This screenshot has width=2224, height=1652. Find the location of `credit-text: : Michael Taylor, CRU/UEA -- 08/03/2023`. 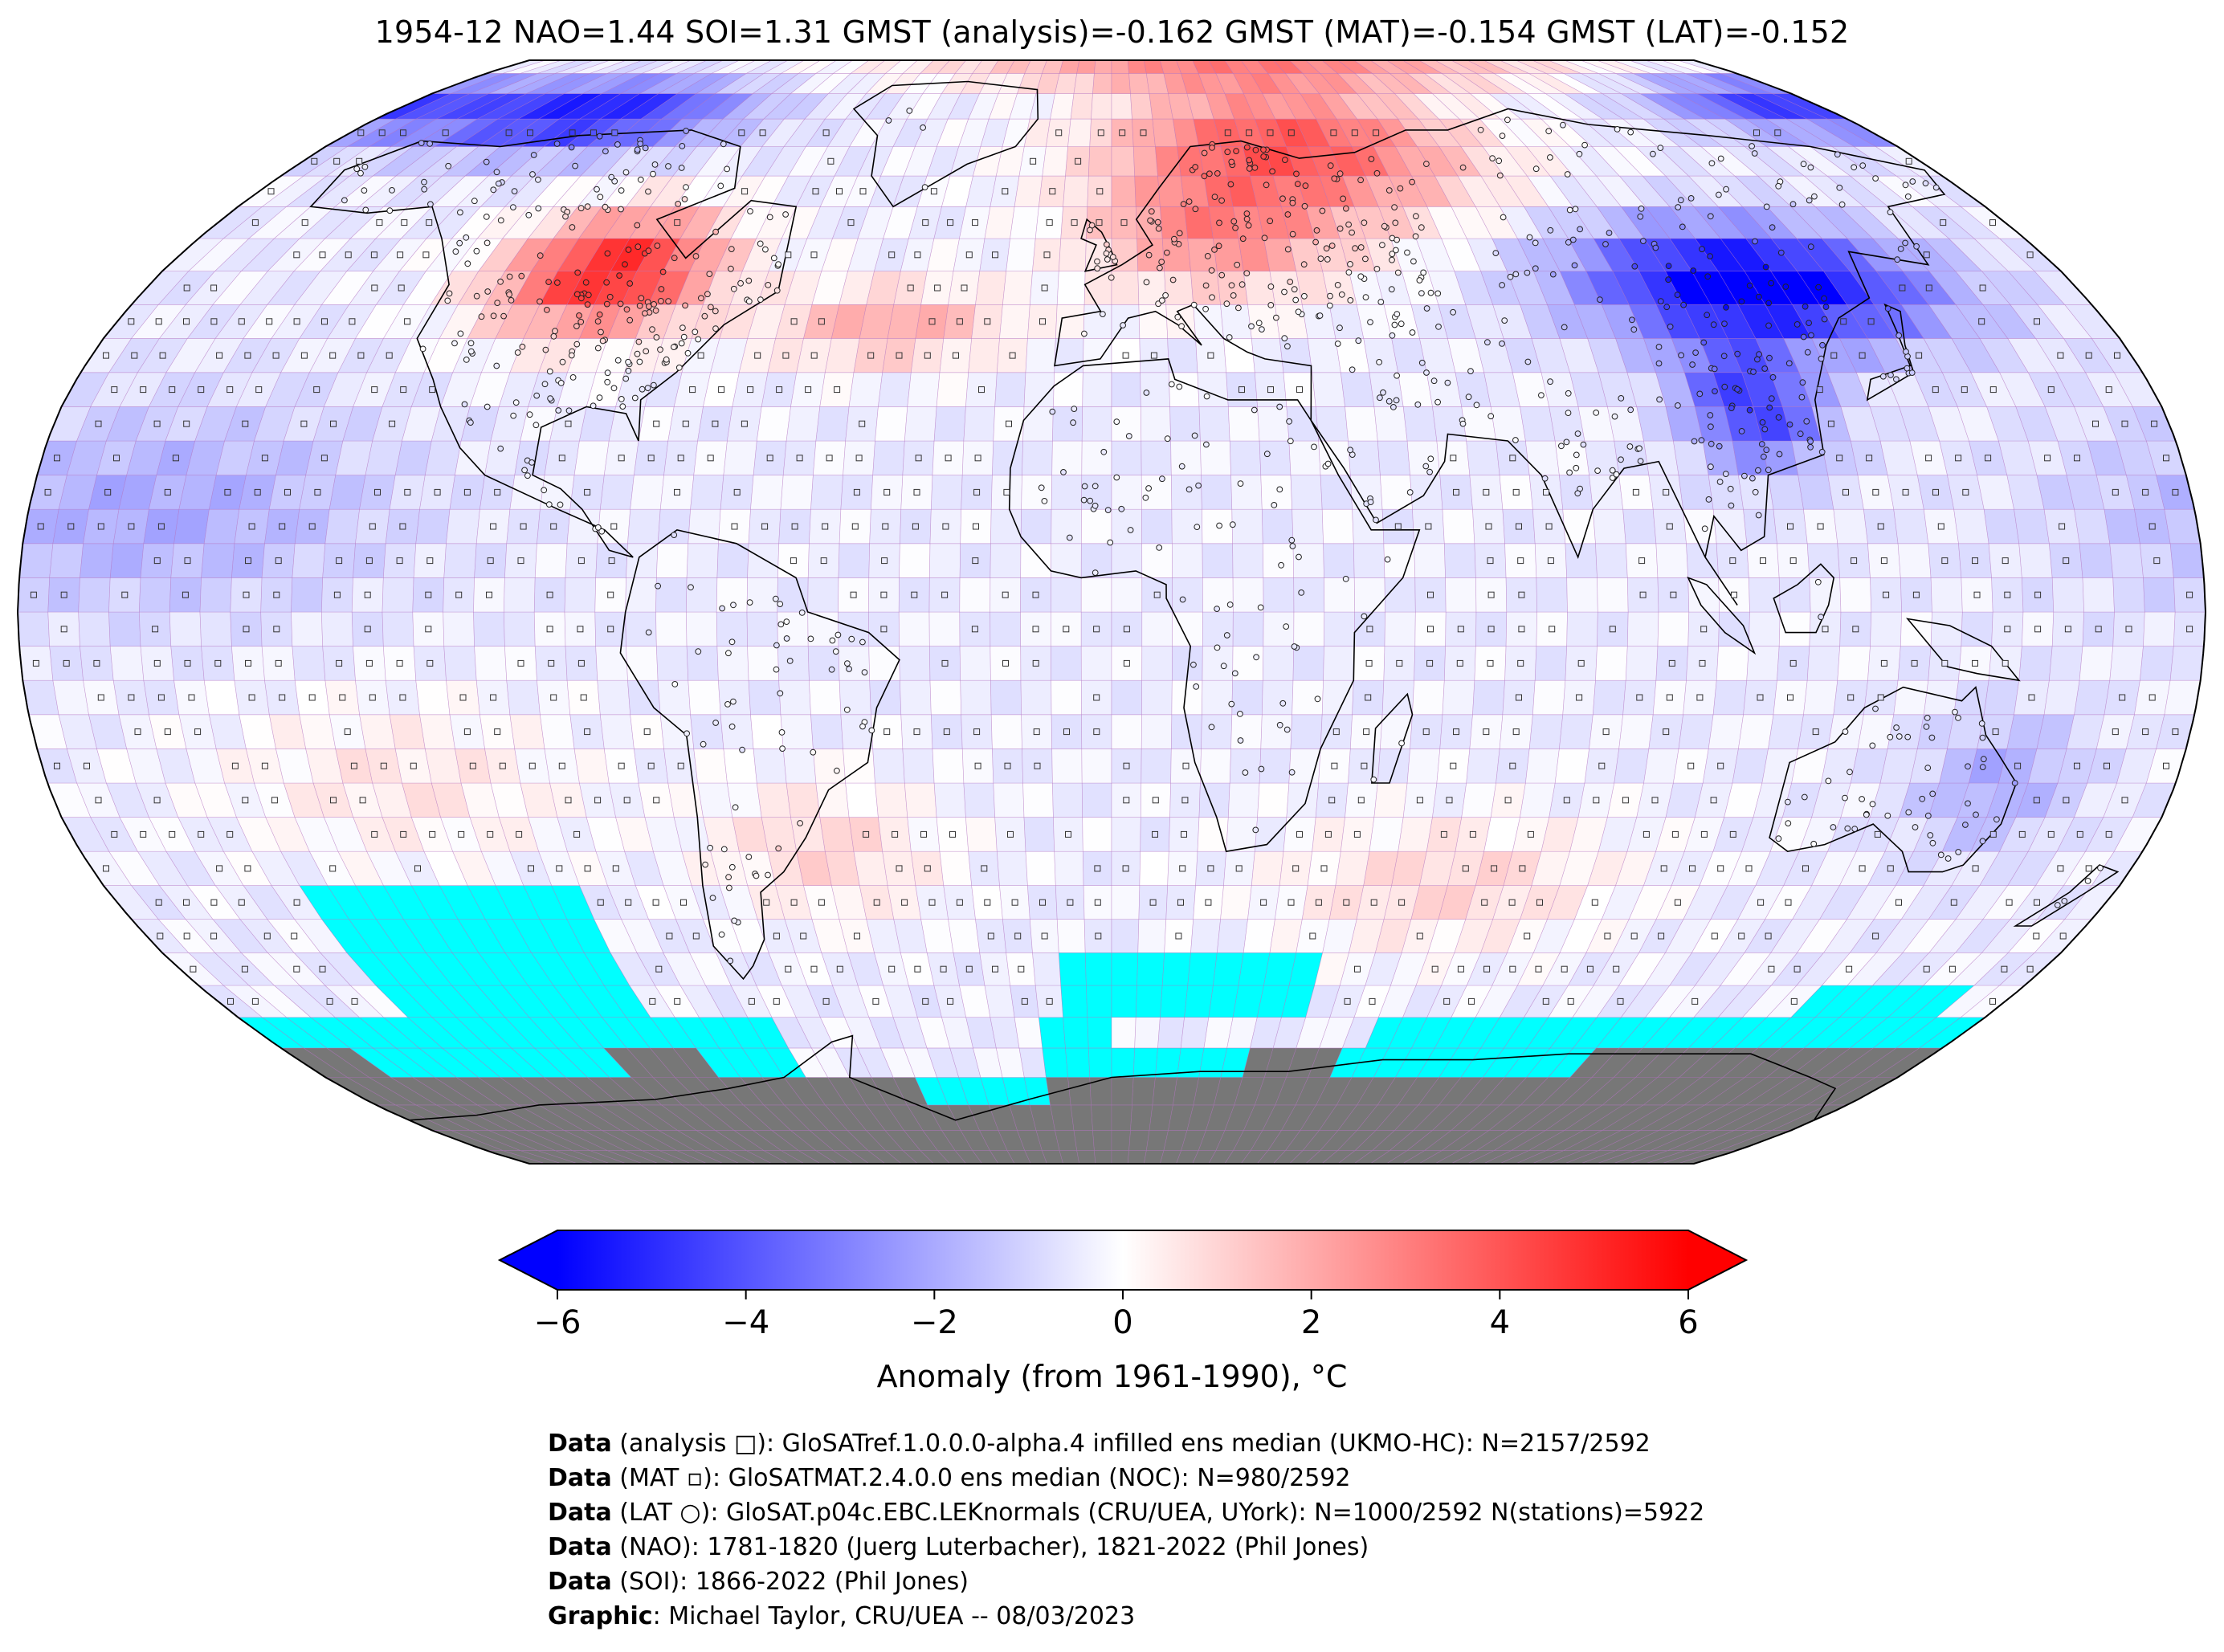

credit-text: : Michael Taylor, CRU/UEA -- 08/03/2023 is located at coordinates (894, 1616).